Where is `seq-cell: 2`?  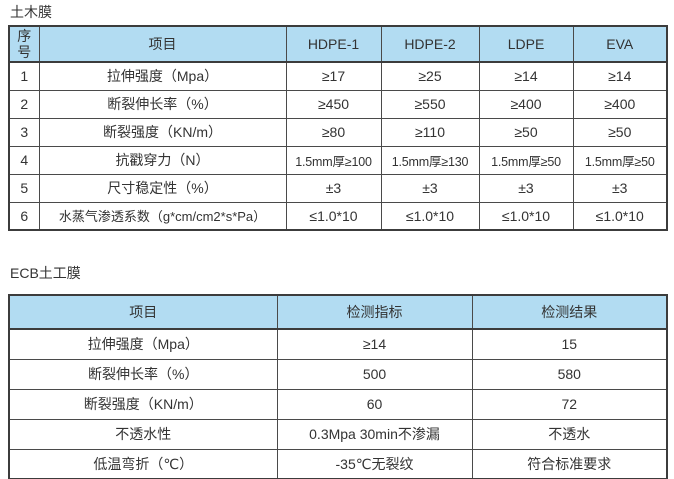 seq-cell: 2 is located at coordinates (24, 104).